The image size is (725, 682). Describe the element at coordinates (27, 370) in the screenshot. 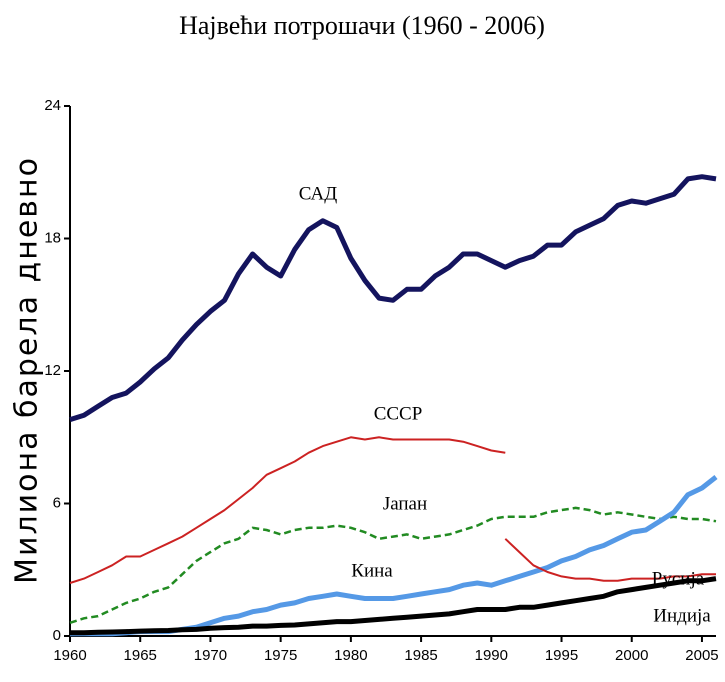

I see `y-axis-label: Милиона барела дневно` at that location.